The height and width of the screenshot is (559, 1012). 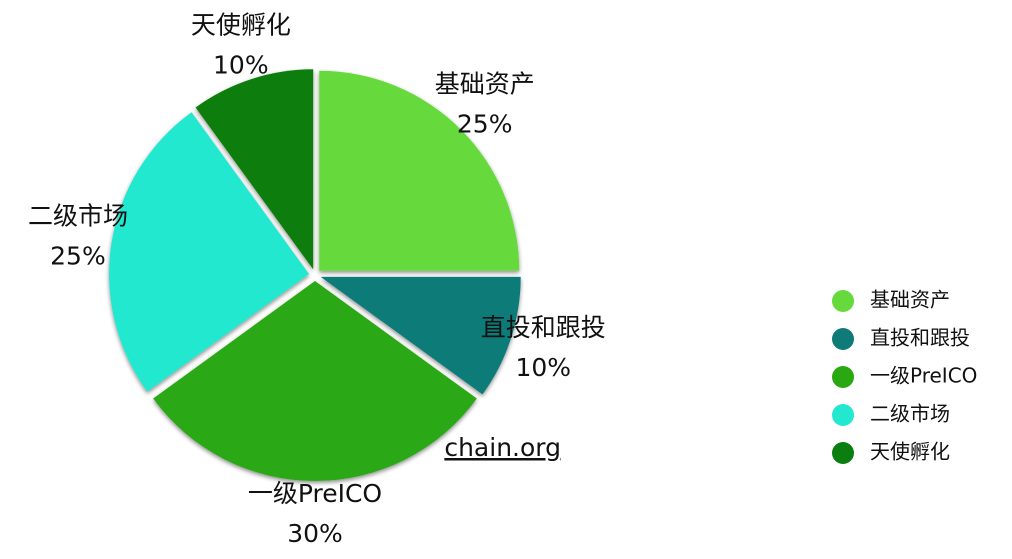 I want to click on legend-label: 直投和跟投, so click(x=920, y=338).